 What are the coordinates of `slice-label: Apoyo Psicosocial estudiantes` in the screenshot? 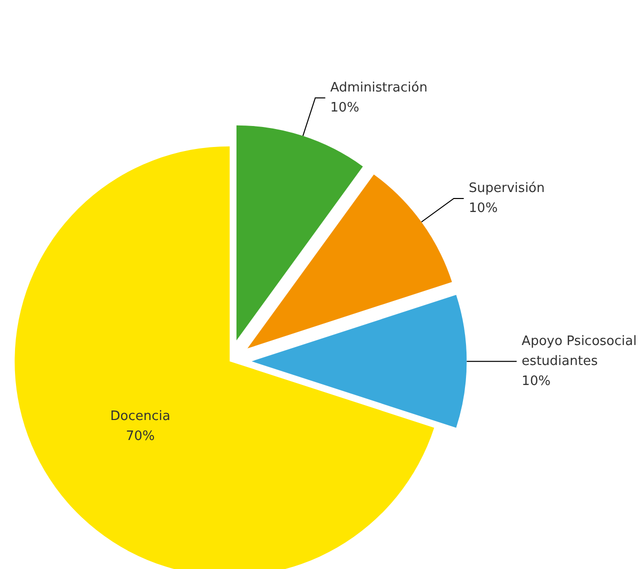 It's located at (580, 351).